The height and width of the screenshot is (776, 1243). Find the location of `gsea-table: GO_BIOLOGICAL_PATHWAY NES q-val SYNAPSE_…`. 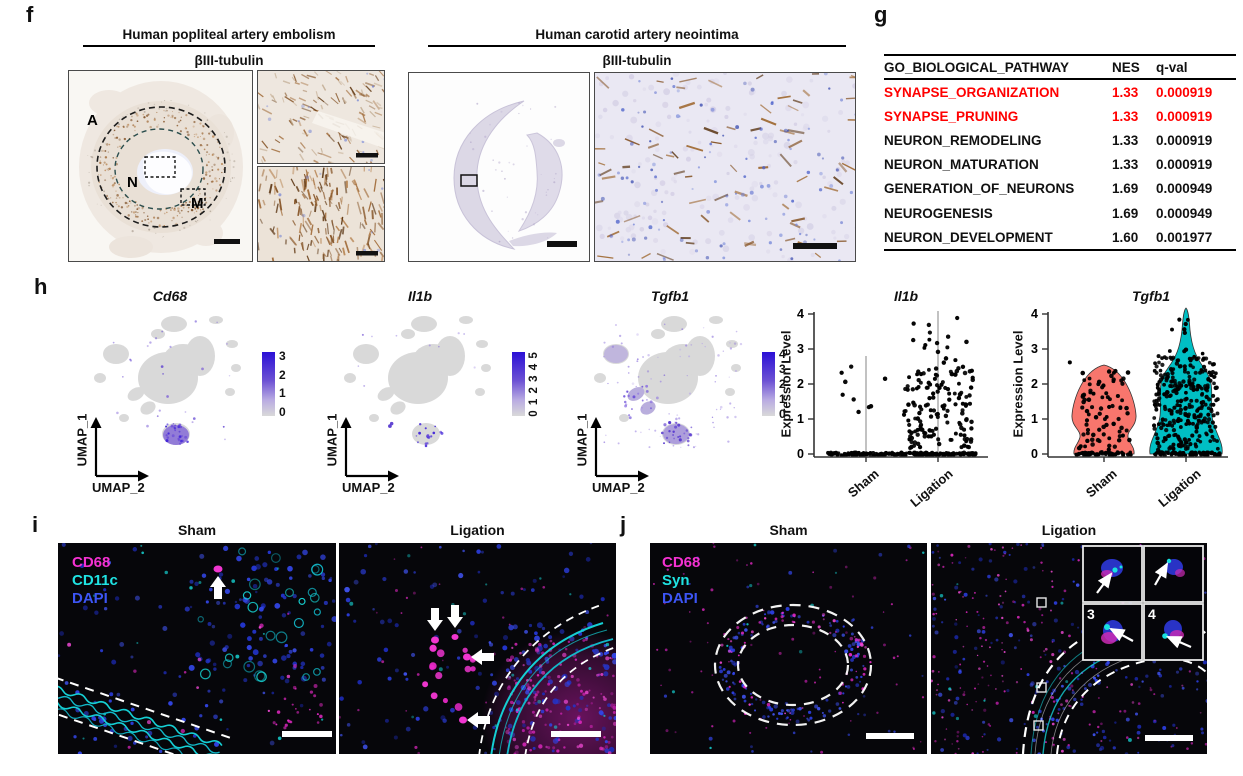

gsea-table: GO_BIOLOGICAL_PATHWAY NES q-val SYNAPSE_… is located at coordinates (1060, 153).